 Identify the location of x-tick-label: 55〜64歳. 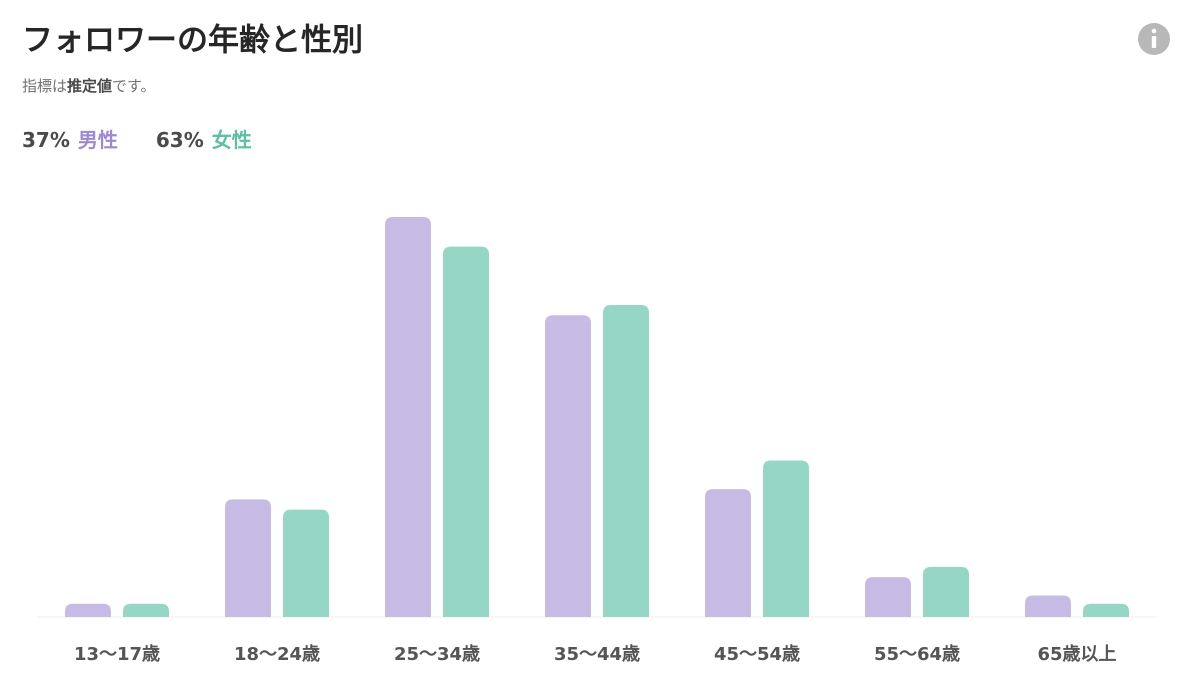
(917, 654).